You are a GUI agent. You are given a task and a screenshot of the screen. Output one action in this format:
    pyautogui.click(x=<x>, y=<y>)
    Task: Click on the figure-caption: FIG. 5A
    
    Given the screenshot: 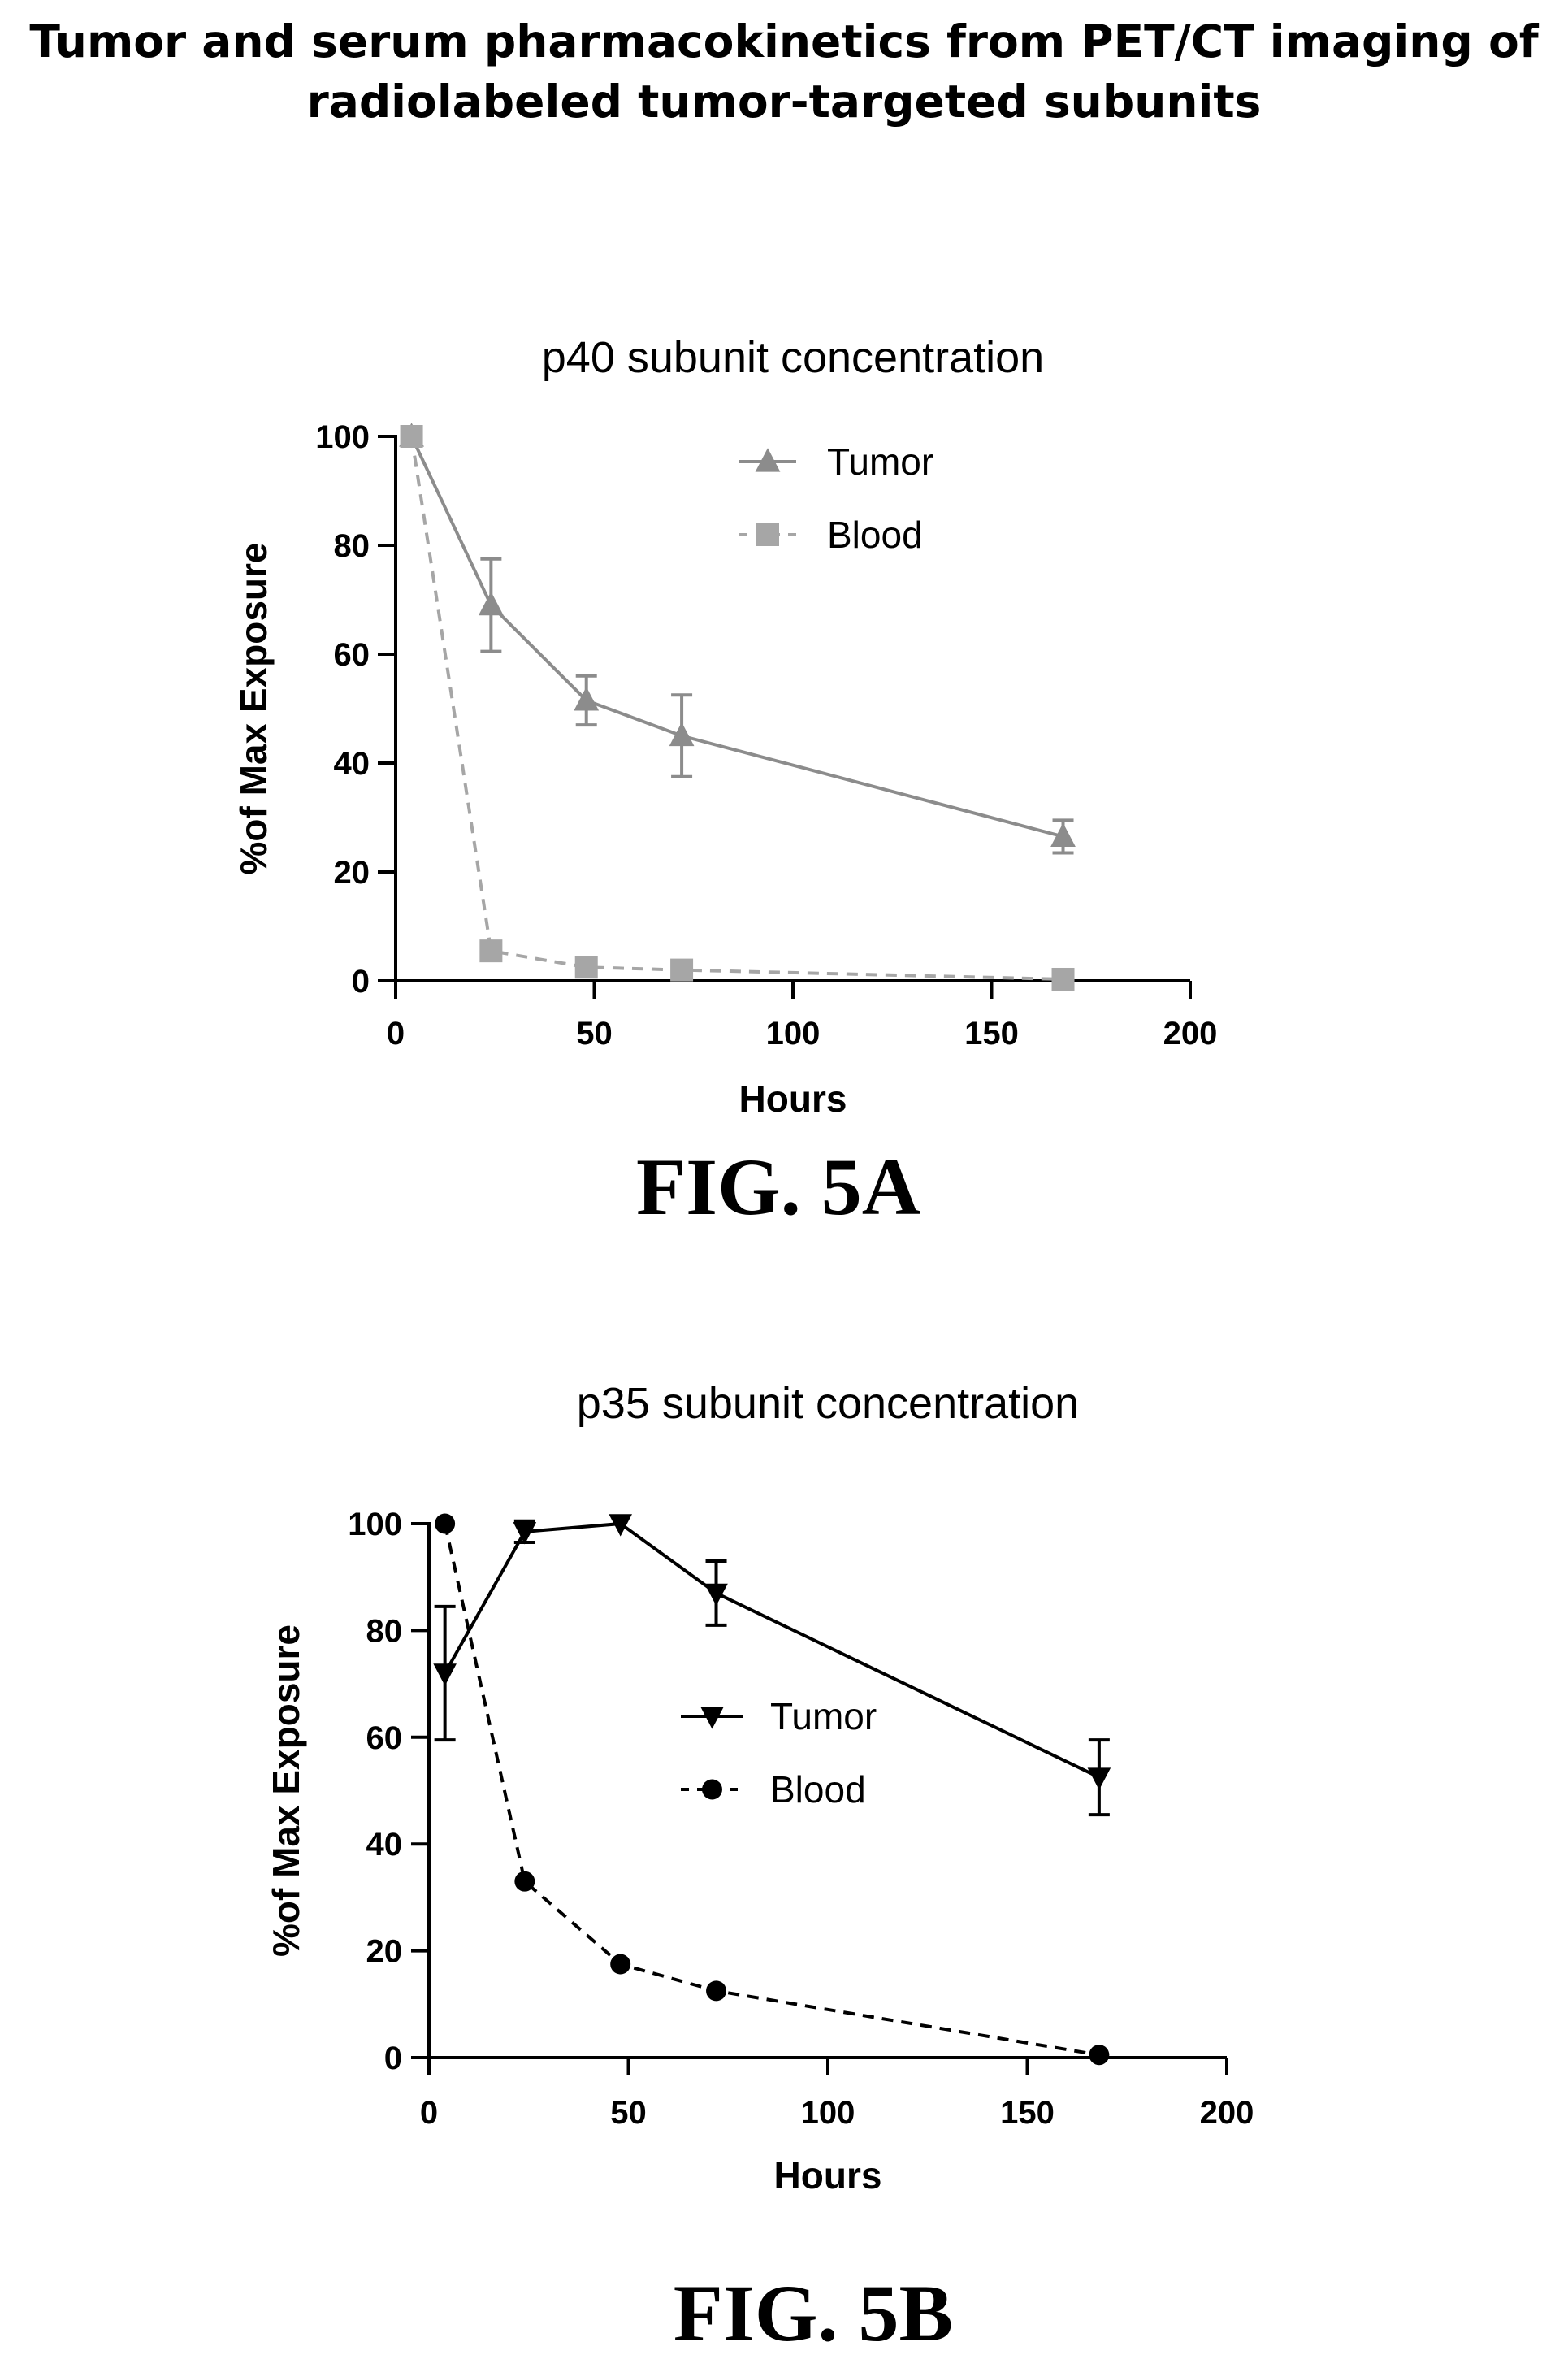 What is the action you would take?
    pyautogui.click(x=778, y=1187)
    